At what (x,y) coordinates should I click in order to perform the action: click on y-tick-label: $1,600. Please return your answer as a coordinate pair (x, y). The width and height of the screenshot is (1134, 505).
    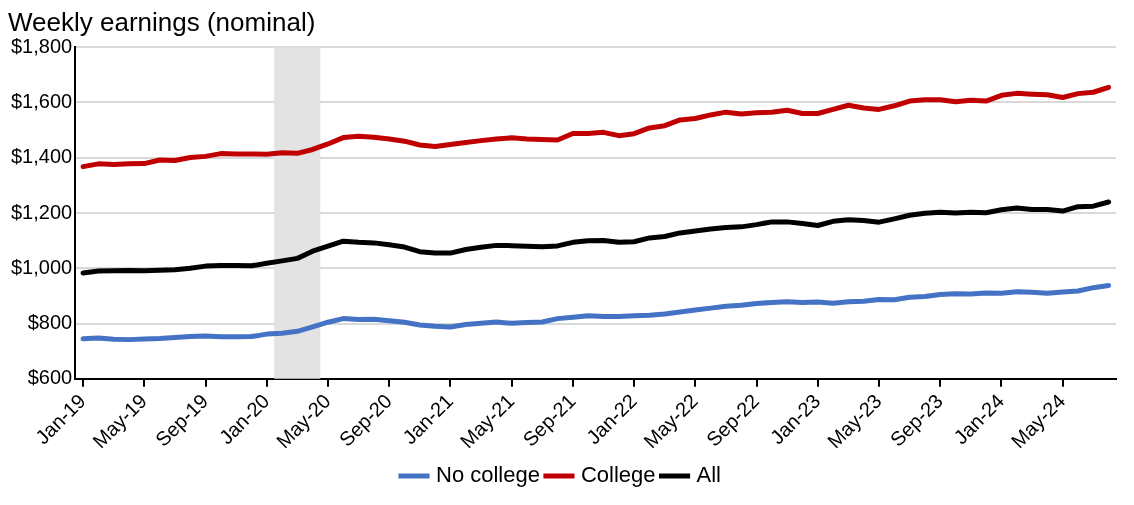
    Looking at the image, I should click on (42, 100).